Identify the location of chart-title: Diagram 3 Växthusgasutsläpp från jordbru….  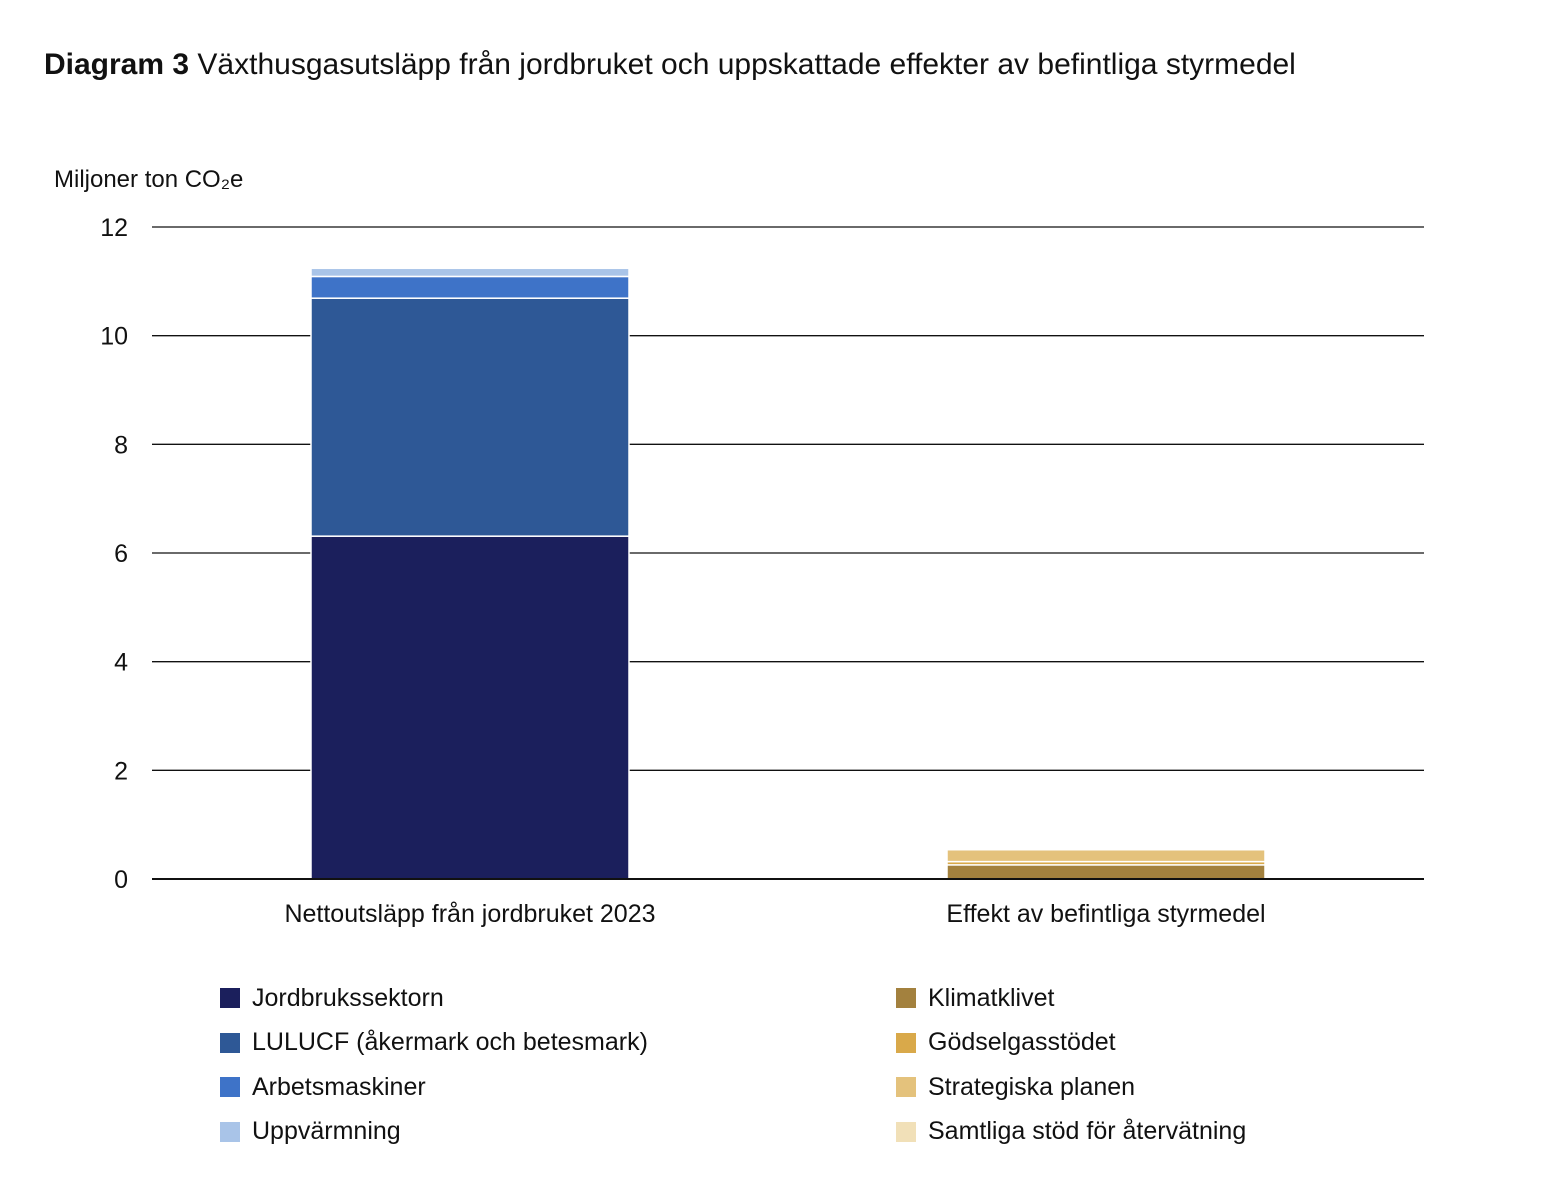
(670, 64).